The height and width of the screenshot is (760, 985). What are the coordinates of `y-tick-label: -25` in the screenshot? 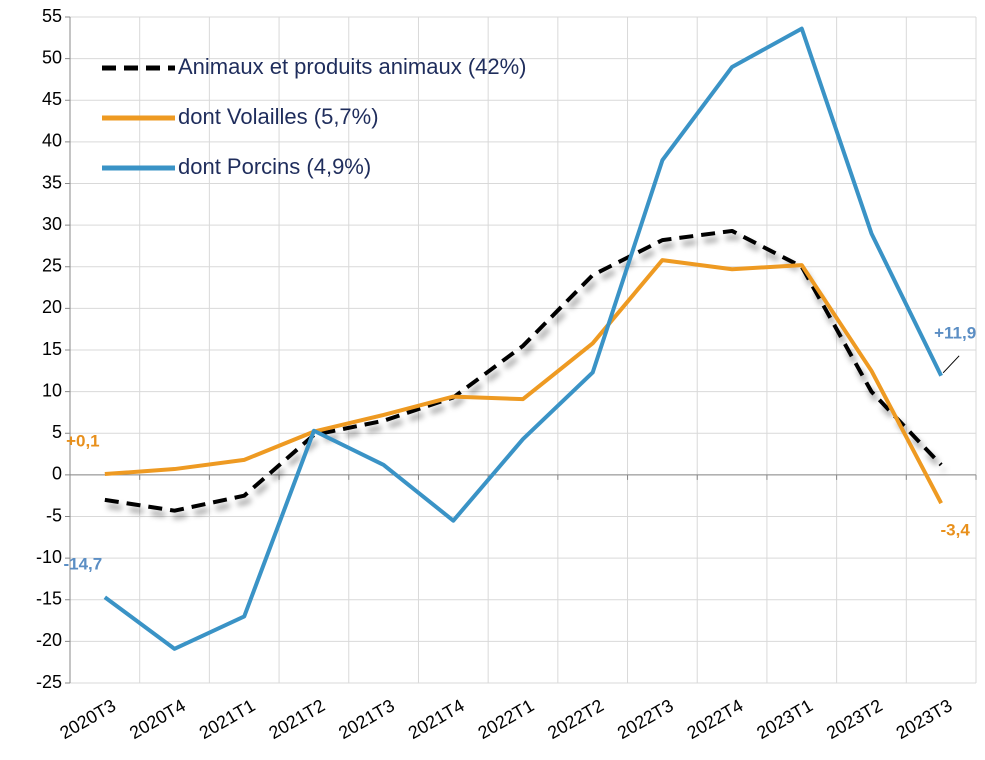 It's located at (49, 682).